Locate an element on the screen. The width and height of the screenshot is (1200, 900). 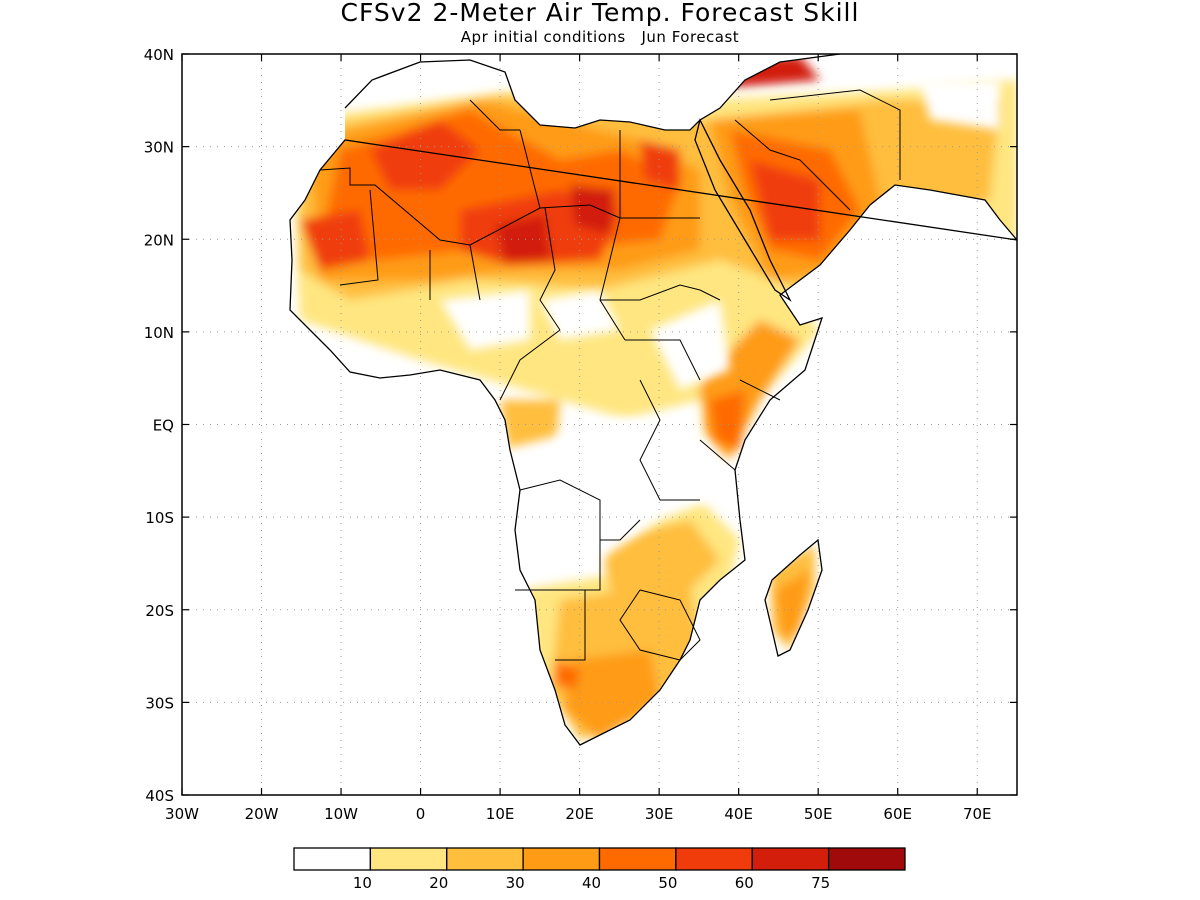
colorbar-label: 30 is located at coordinates (515, 883).